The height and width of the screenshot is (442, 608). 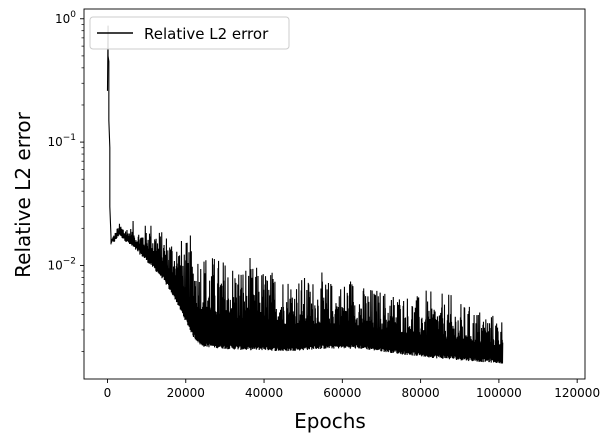 What do you see at coordinates (23, 194) in the screenshot?
I see `y-axis-label: Relative L2 error` at bounding box center [23, 194].